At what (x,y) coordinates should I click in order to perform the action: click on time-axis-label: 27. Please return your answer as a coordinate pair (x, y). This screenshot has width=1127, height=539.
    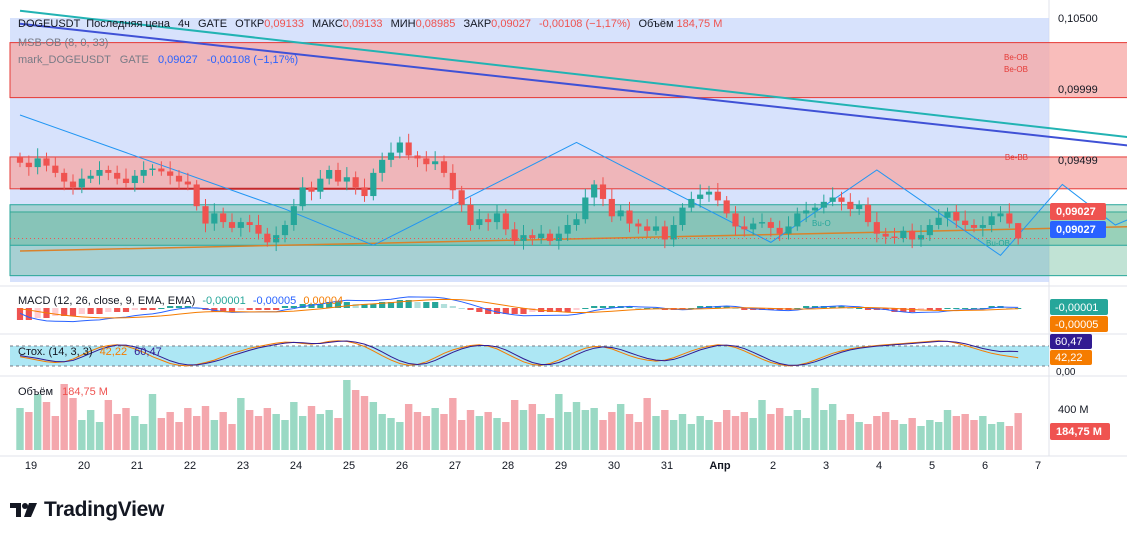
    Looking at the image, I should click on (455, 466).